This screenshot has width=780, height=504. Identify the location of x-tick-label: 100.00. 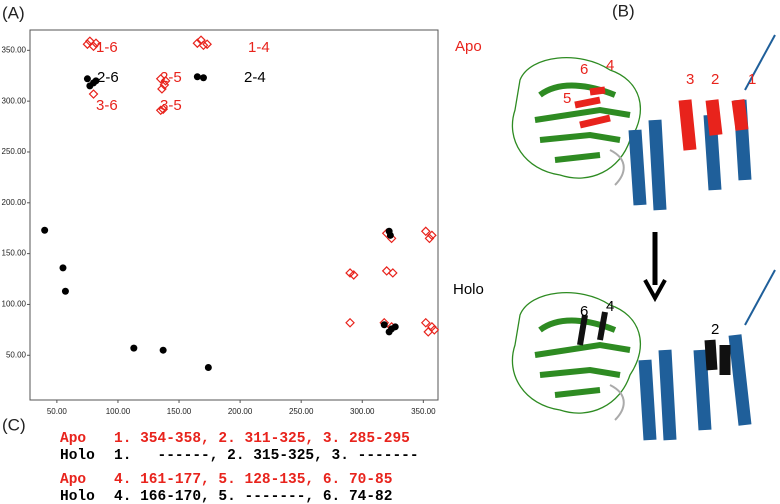
(118, 411).